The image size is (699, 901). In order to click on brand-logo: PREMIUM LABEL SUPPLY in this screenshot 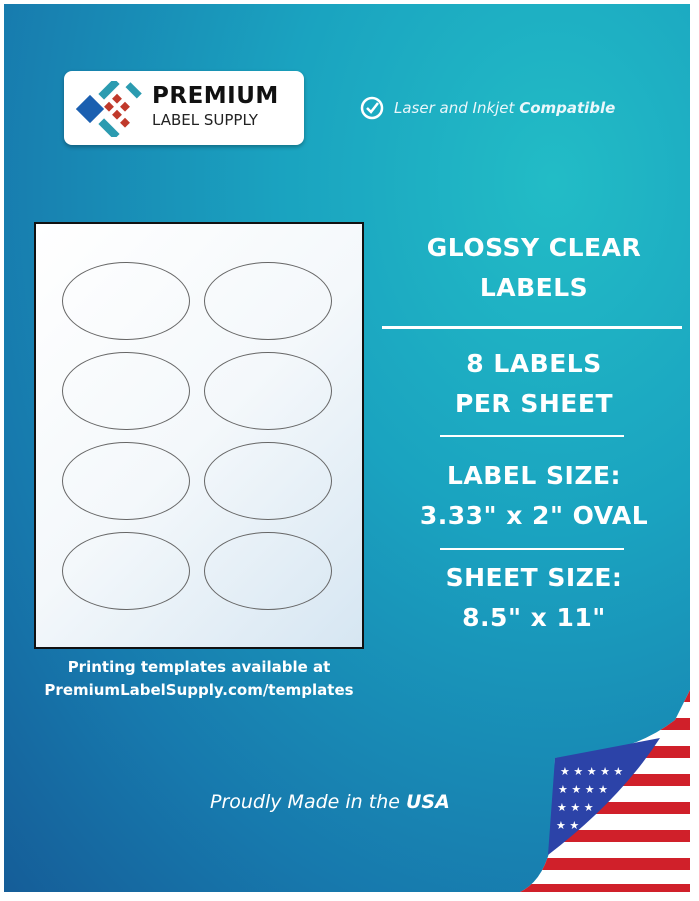, I will do `click(184, 108)`.